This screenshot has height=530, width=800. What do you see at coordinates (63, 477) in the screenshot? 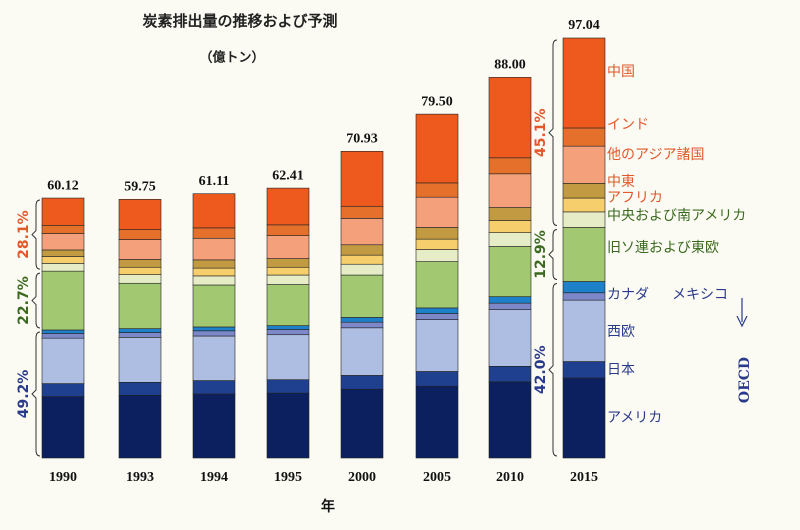
I see `x-tick-label: 1990` at bounding box center [63, 477].